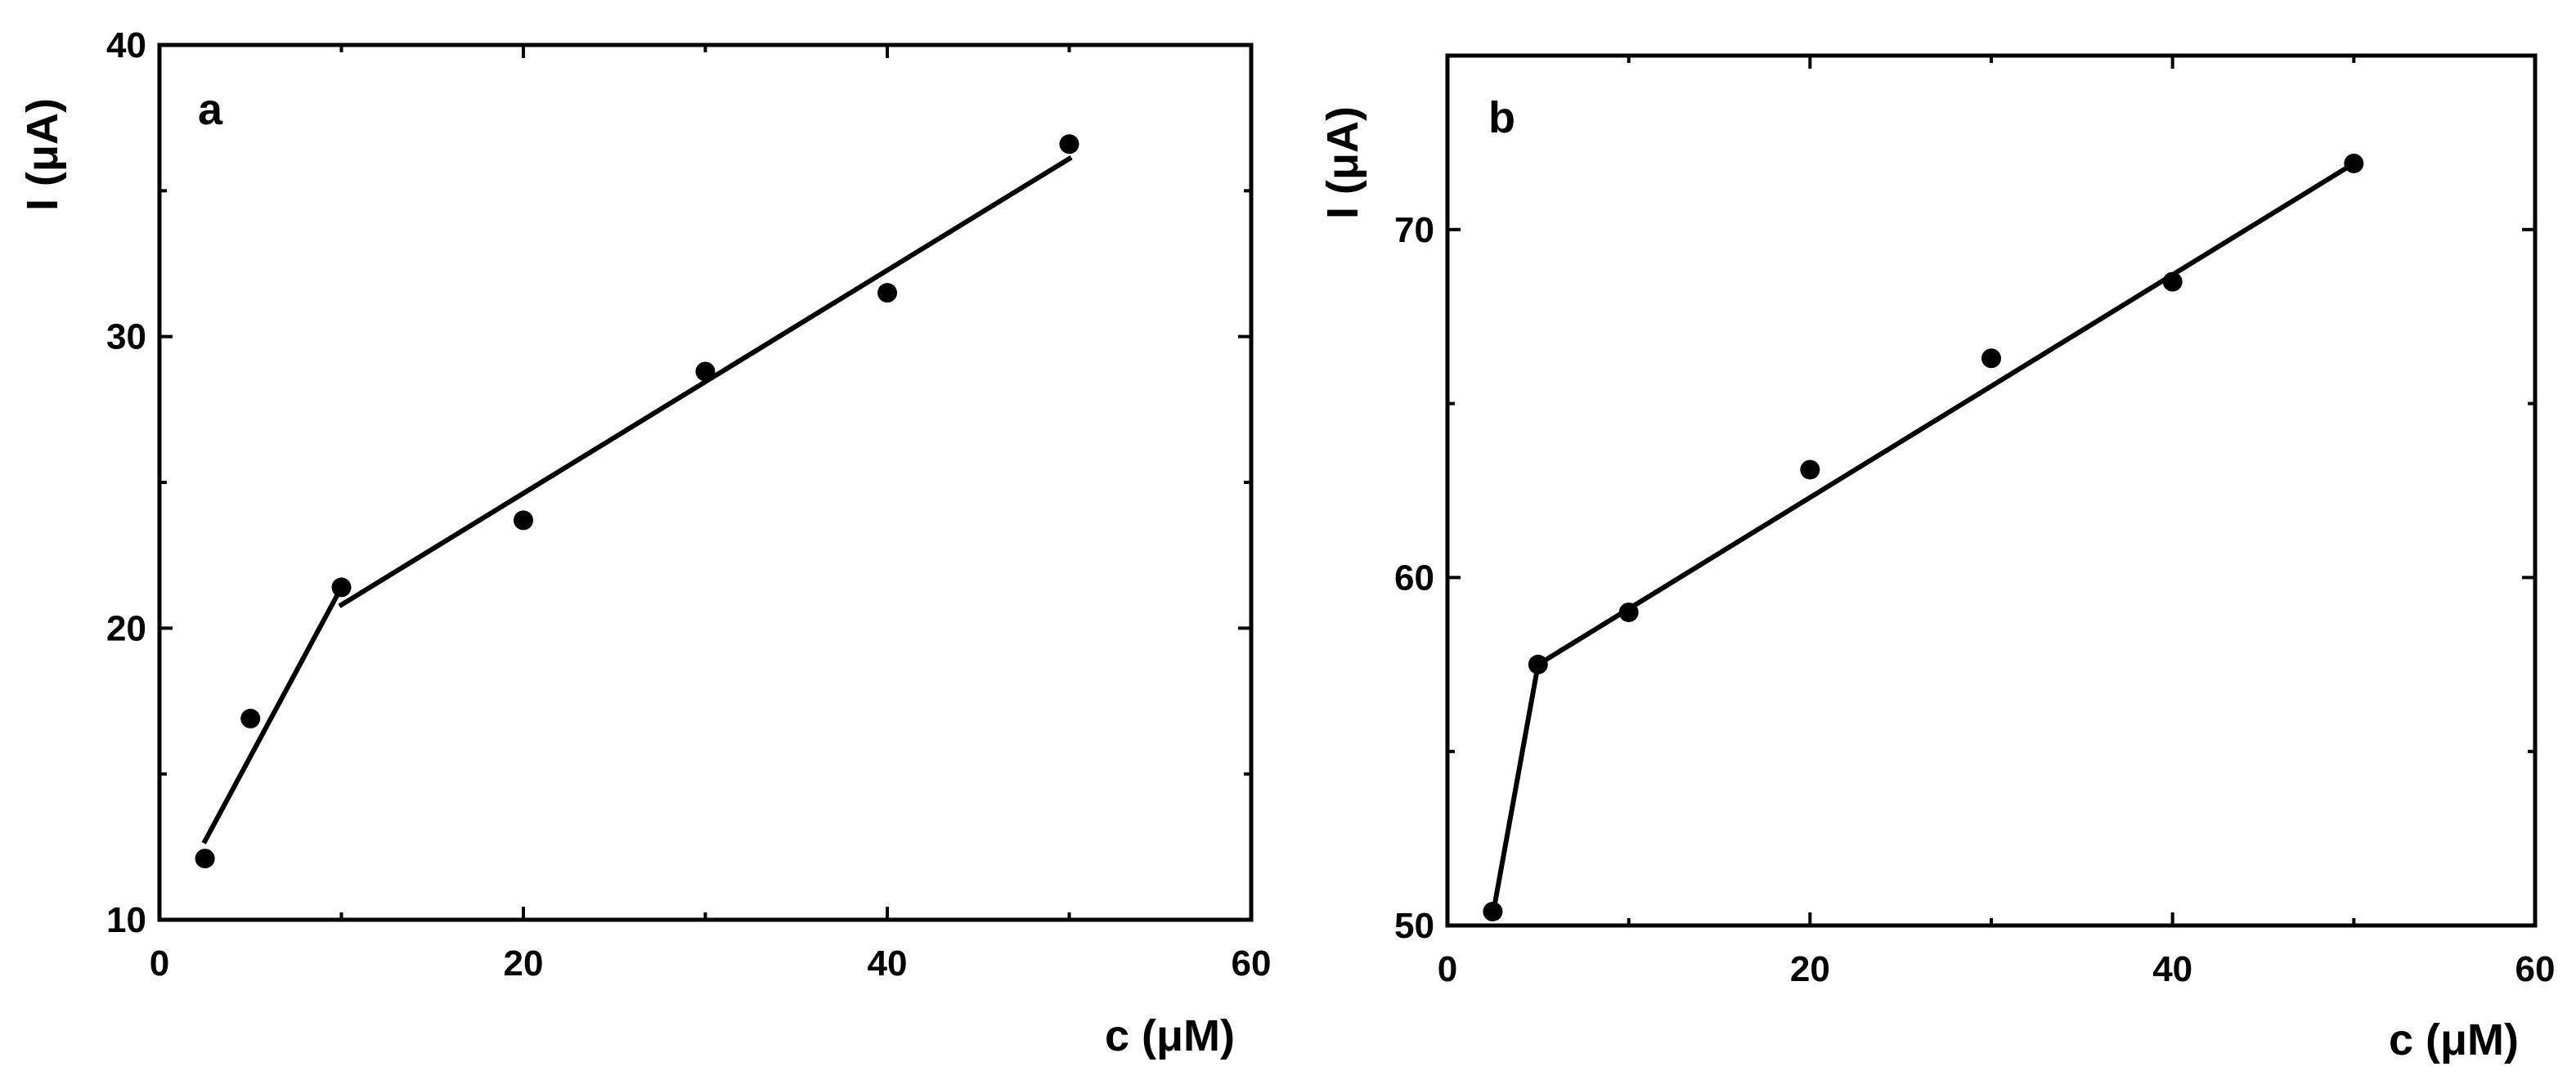 Image resolution: width=2576 pixels, height=1089 pixels. I want to click on panel-label: a, so click(210, 109).